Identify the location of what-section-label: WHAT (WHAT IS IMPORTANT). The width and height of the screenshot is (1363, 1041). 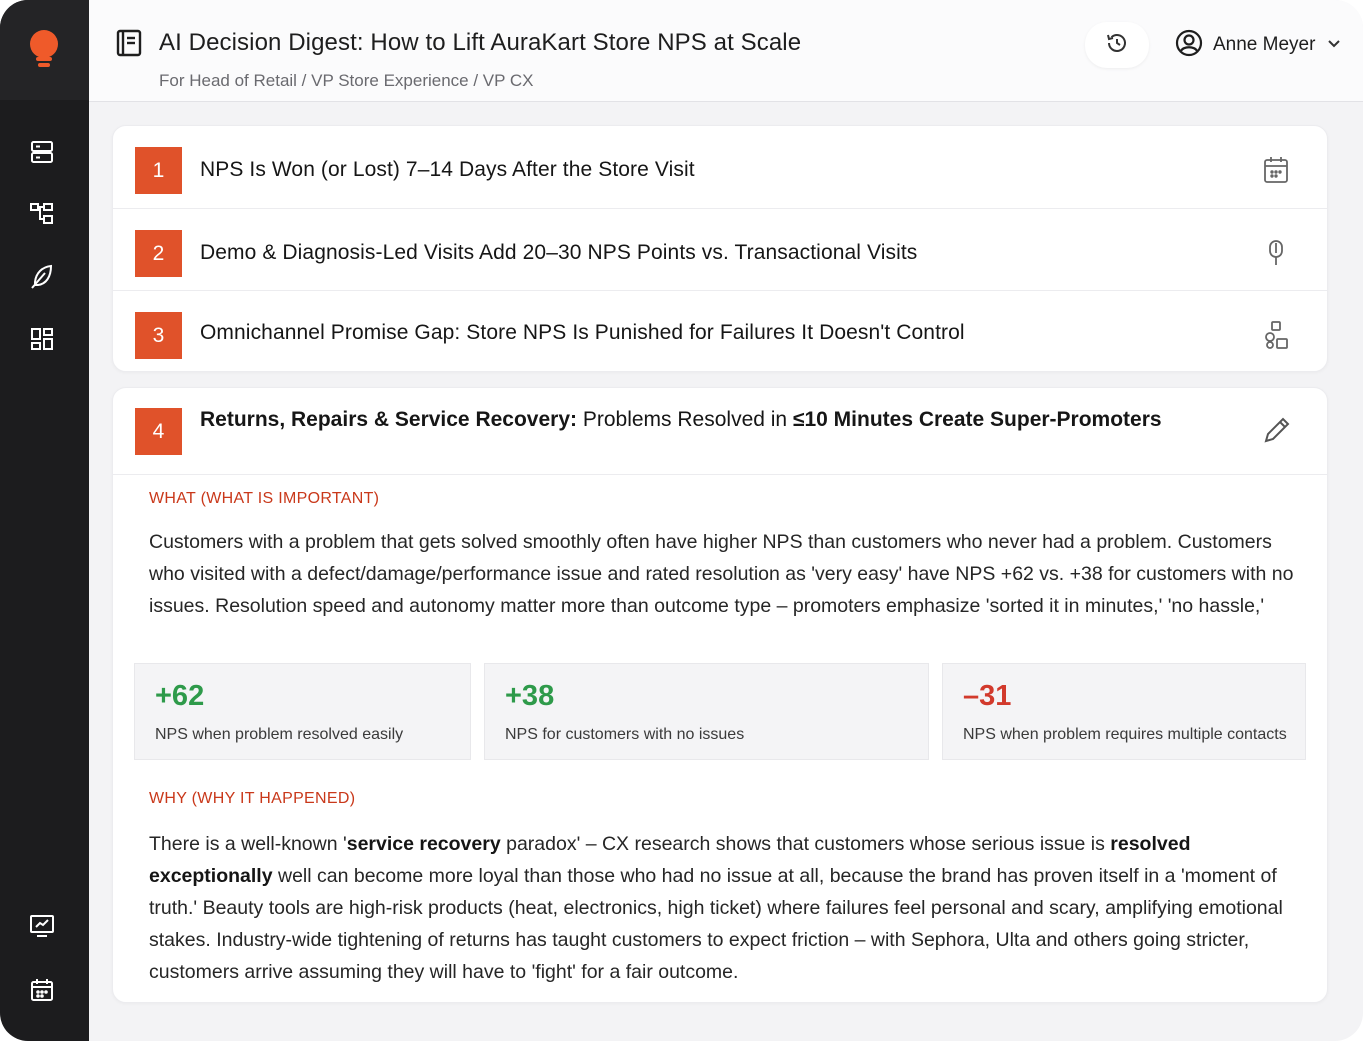
(264, 498).